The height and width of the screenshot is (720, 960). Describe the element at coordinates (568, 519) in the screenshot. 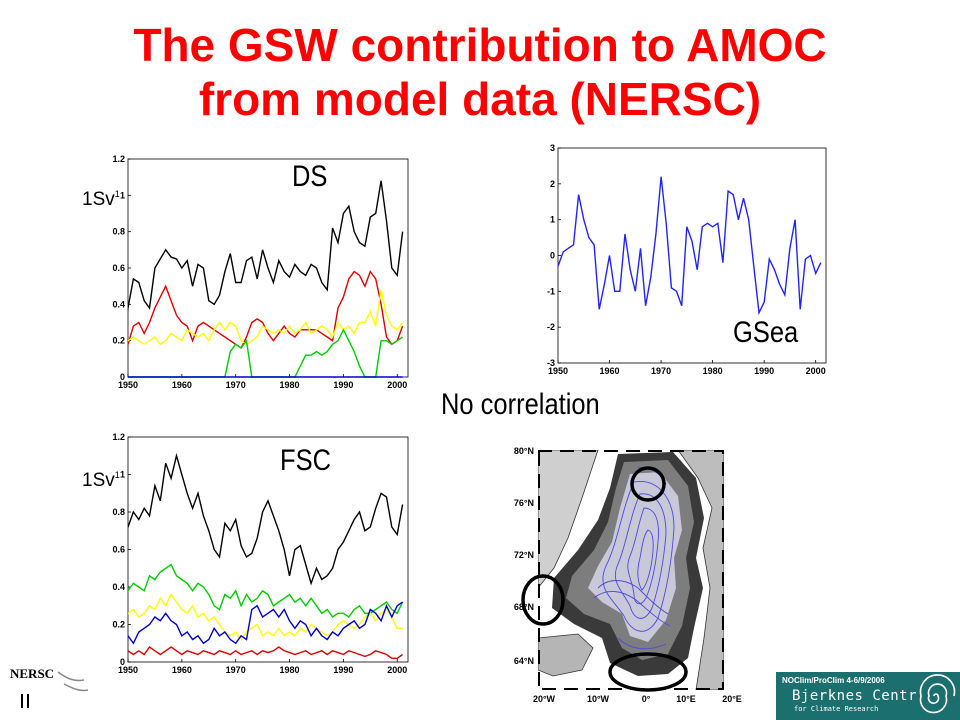

I see `map-land-greenland` at that location.